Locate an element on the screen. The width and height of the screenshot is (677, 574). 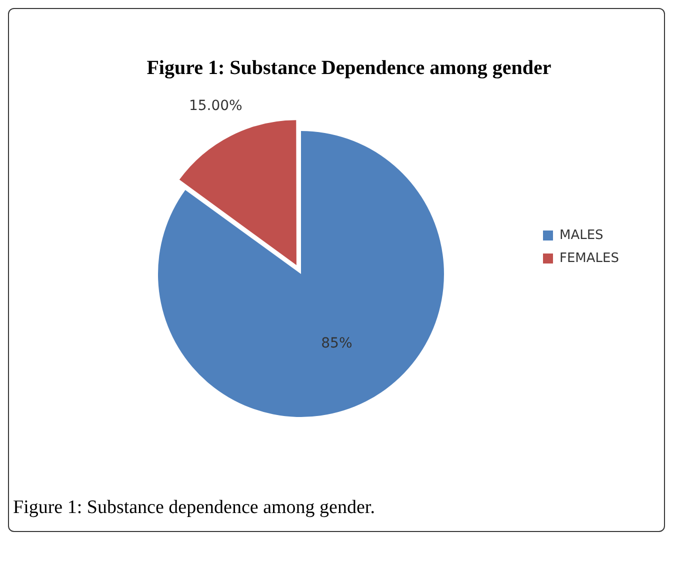
legend-label: MALES is located at coordinates (581, 235).